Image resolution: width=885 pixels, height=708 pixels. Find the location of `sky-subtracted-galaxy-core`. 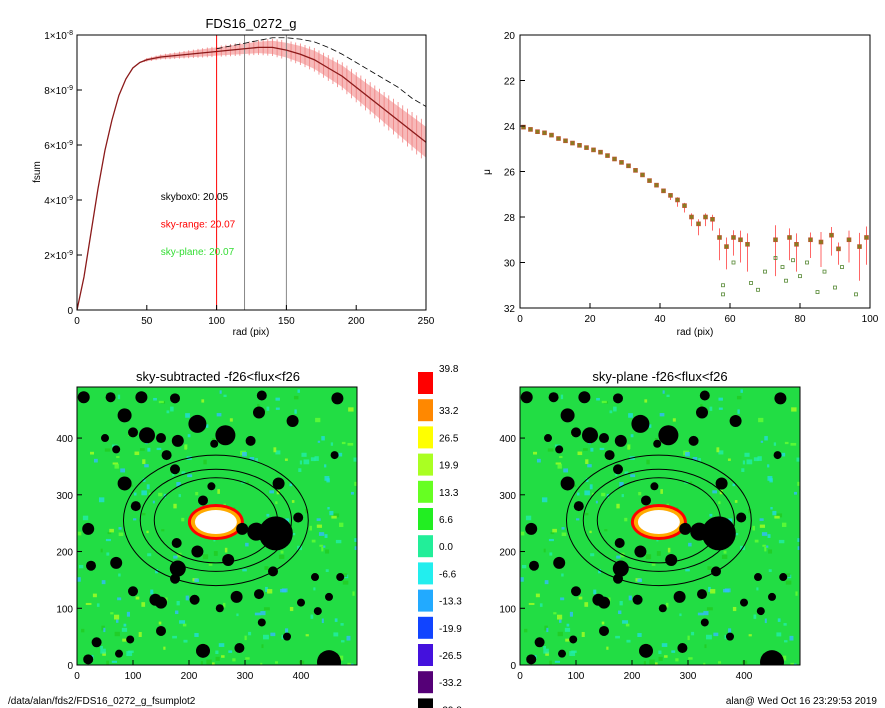

sky-subtracted-galaxy-core is located at coordinates (215, 522).